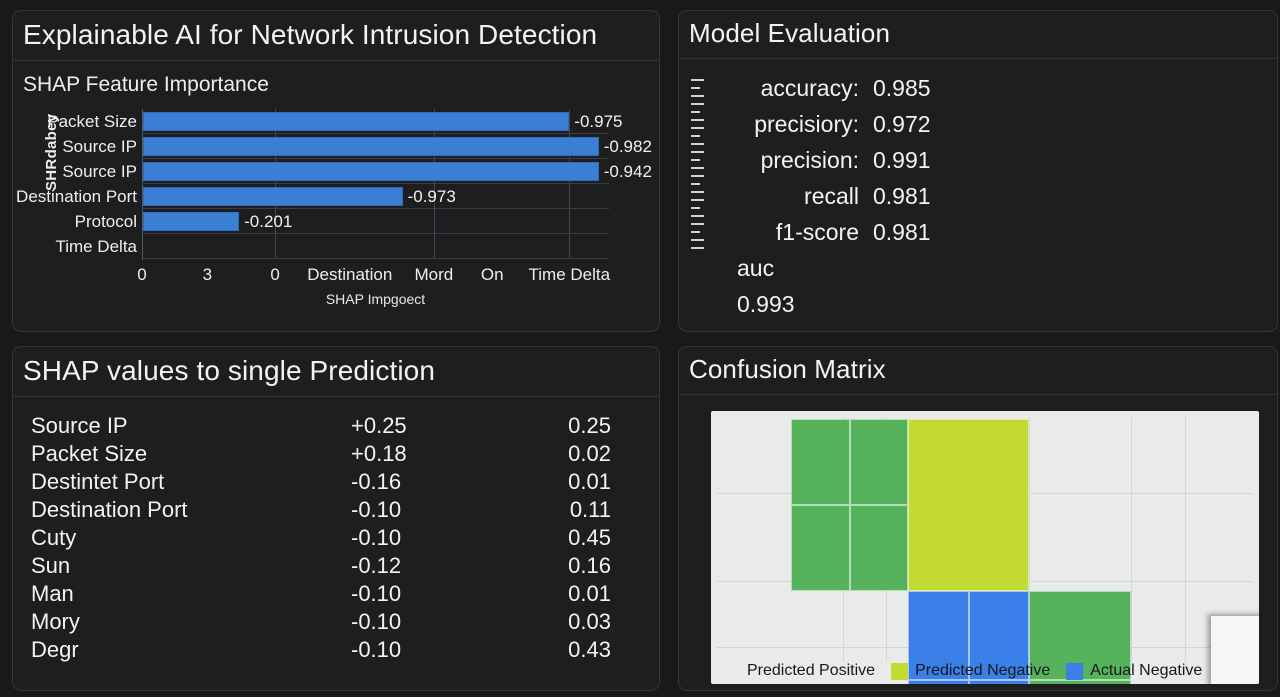  I want to click on bar-category-label: Protocol, so click(105, 221).